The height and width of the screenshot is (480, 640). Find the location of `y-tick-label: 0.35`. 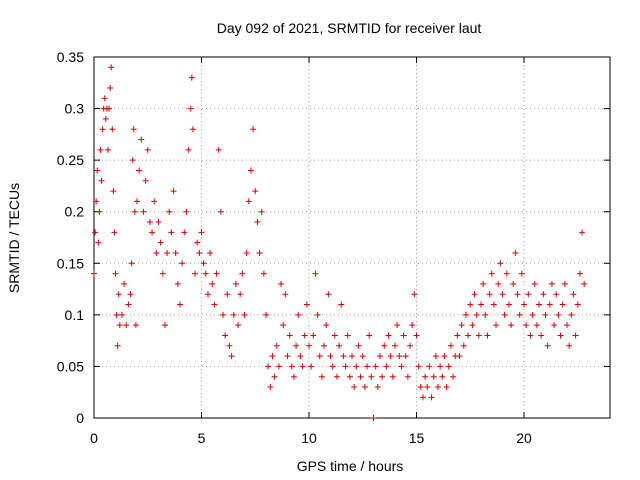

y-tick-label: 0.35 is located at coordinates (70, 57).